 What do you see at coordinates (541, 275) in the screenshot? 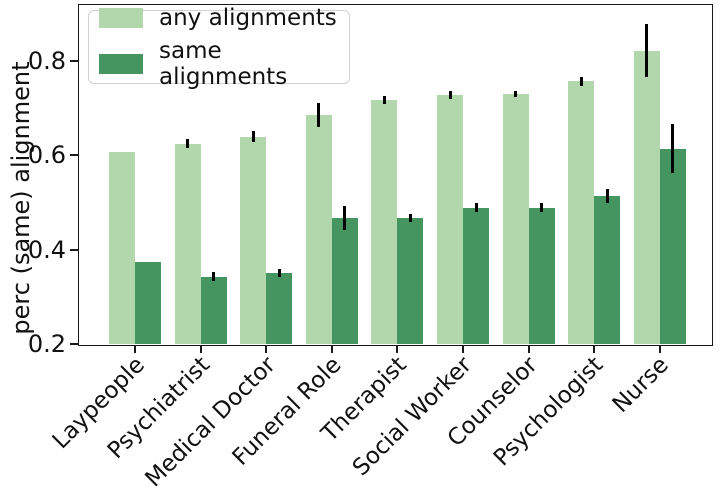
I see `bar-same-counselor` at bounding box center [541, 275].